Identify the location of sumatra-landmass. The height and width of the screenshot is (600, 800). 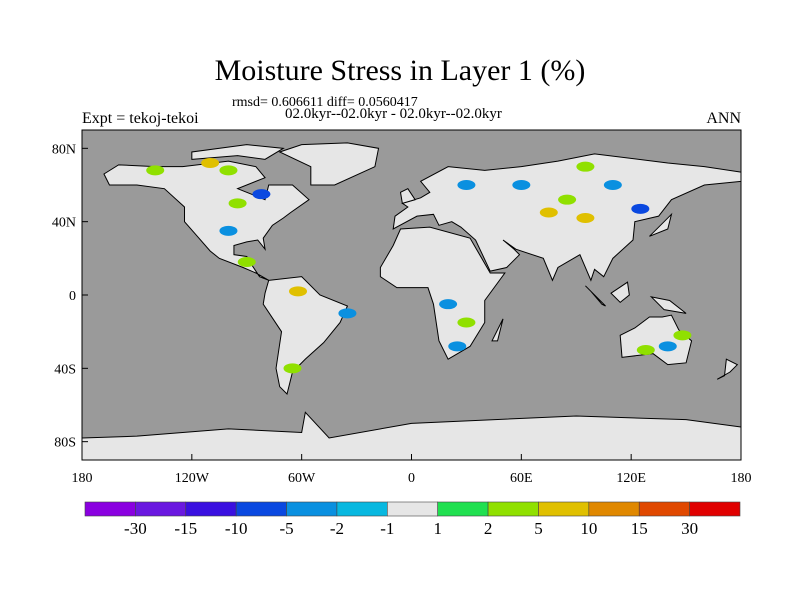
(595, 296).